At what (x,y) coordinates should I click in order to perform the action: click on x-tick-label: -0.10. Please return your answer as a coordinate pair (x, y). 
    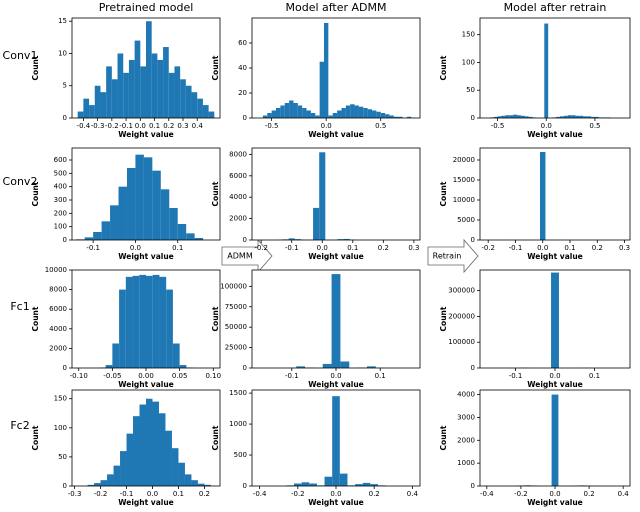
    Looking at the image, I should click on (79, 376).